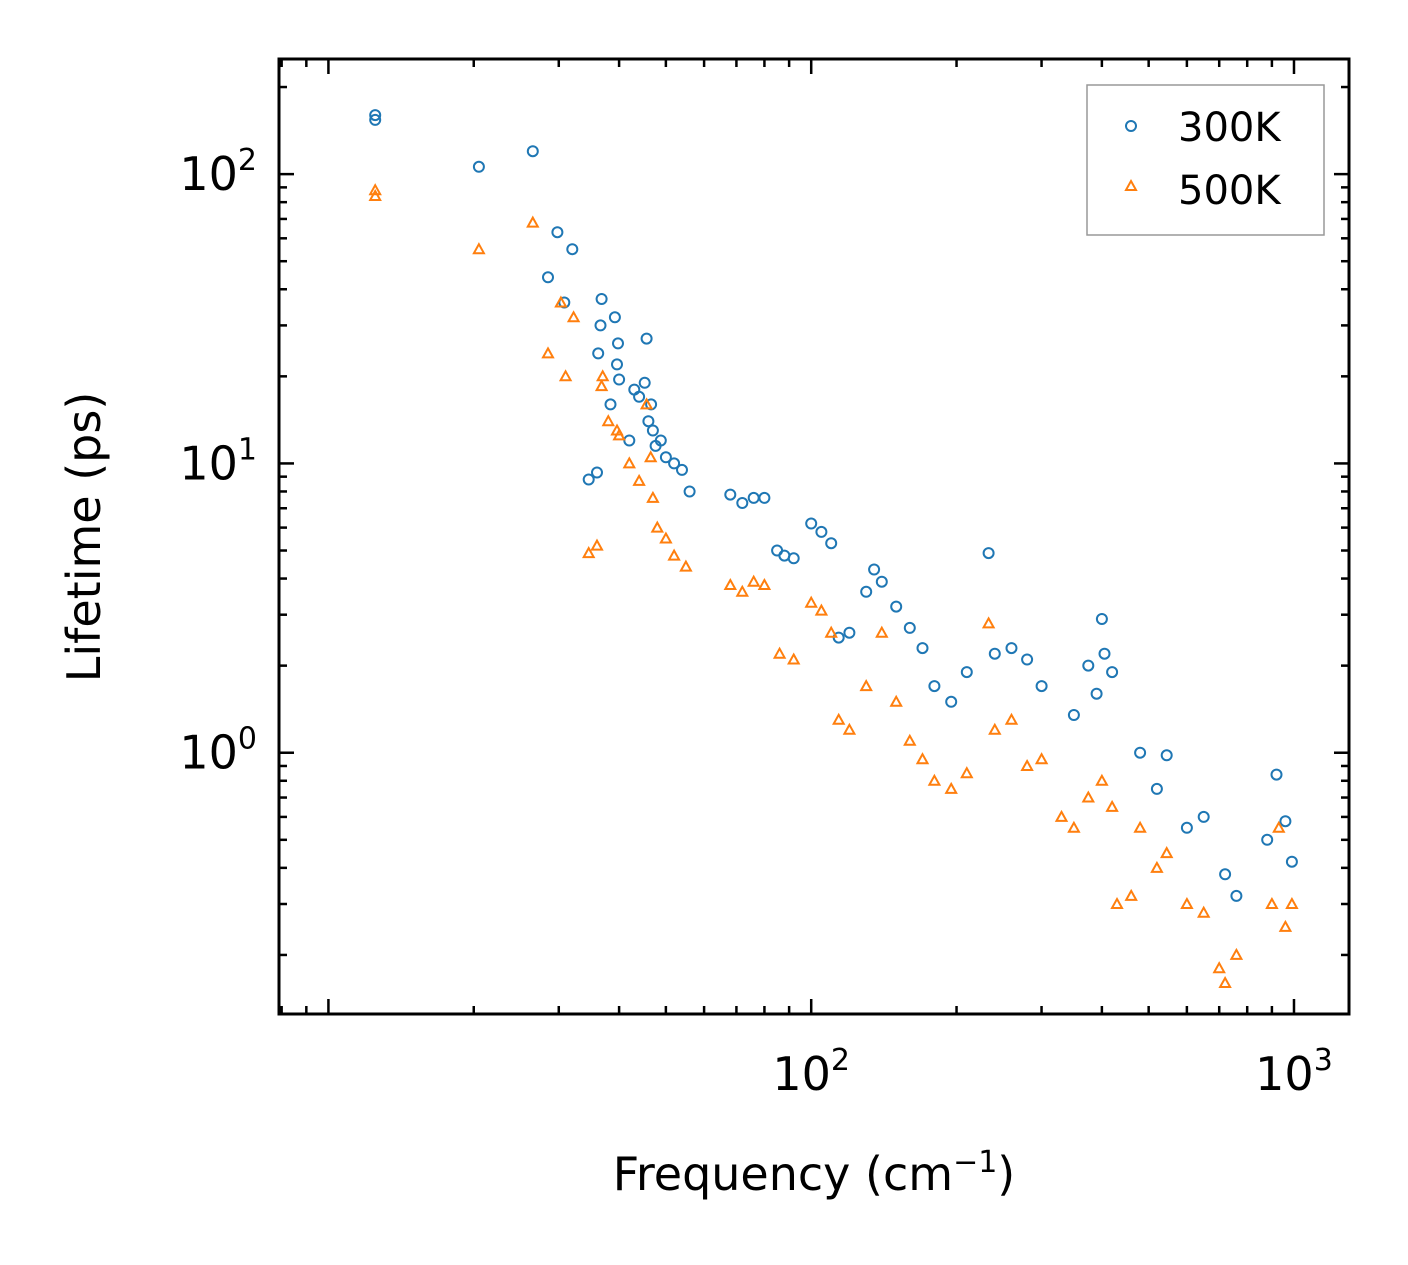 The width and height of the screenshot is (1408, 1265). Describe the element at coordinates (1294, 1072) in the screenshot. I see `x-tick-label: 103` at that location.